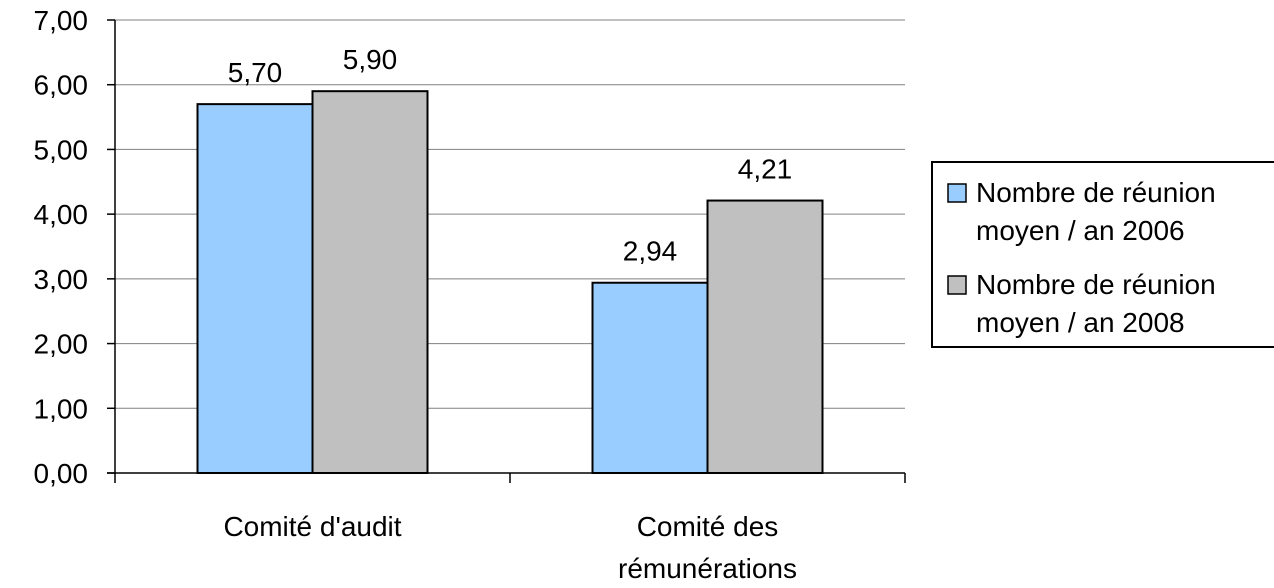 The width and height of the screenshot is (1274, 588). What do you see at coordinates (370, 59) in the screenshot?
I see `data-label: 5,90` at bounding box center [370, 59].